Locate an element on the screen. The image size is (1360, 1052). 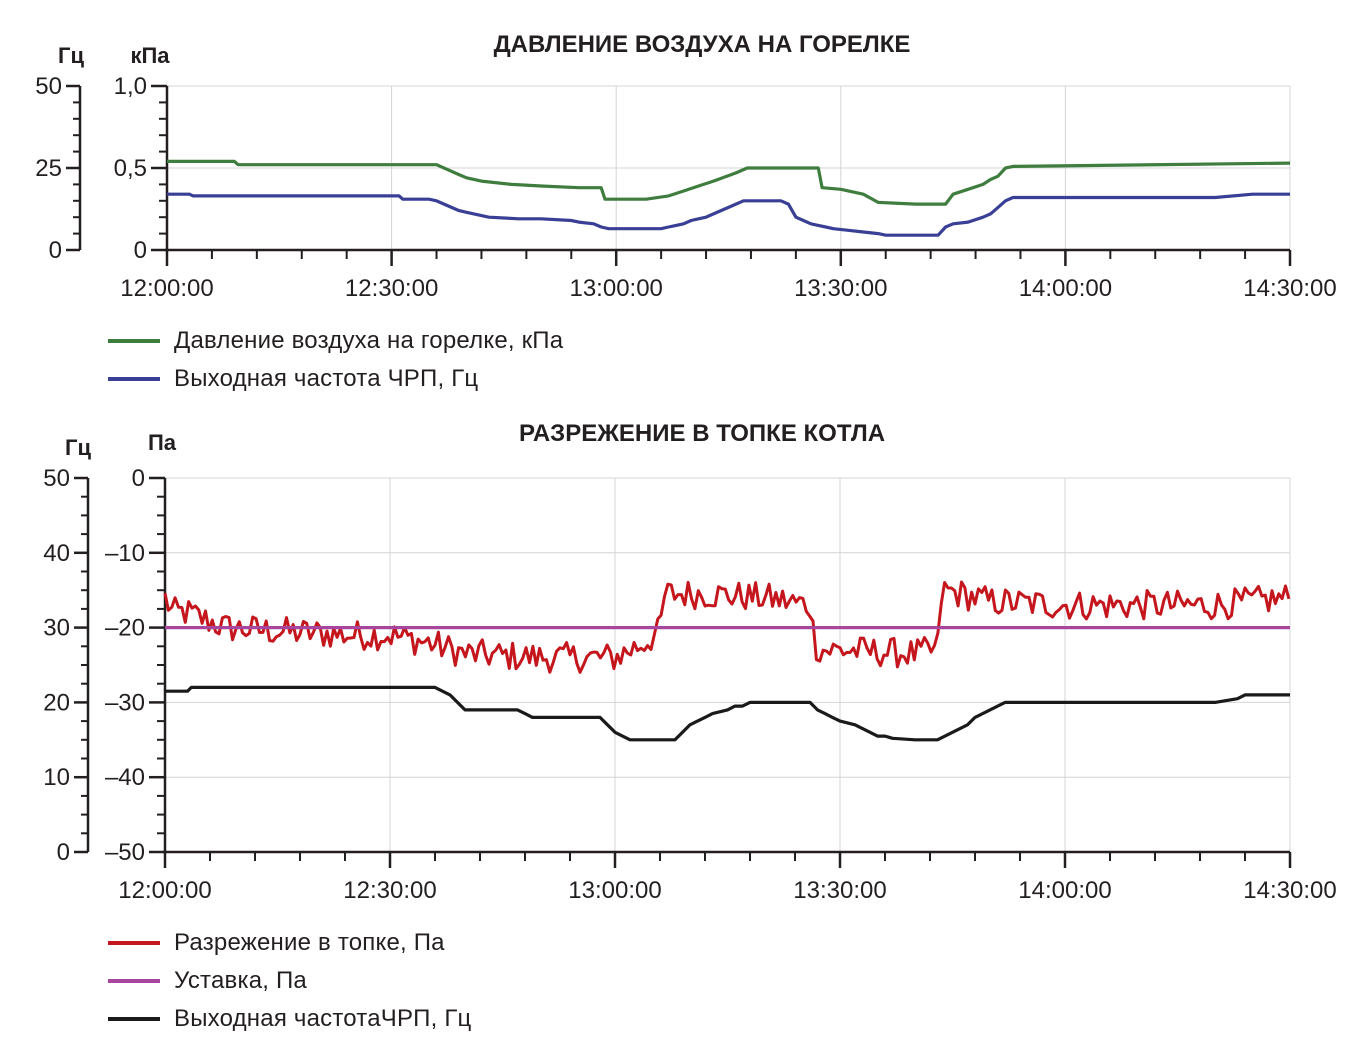
value-tick-label: –20 is located at coordinates (125, 628).